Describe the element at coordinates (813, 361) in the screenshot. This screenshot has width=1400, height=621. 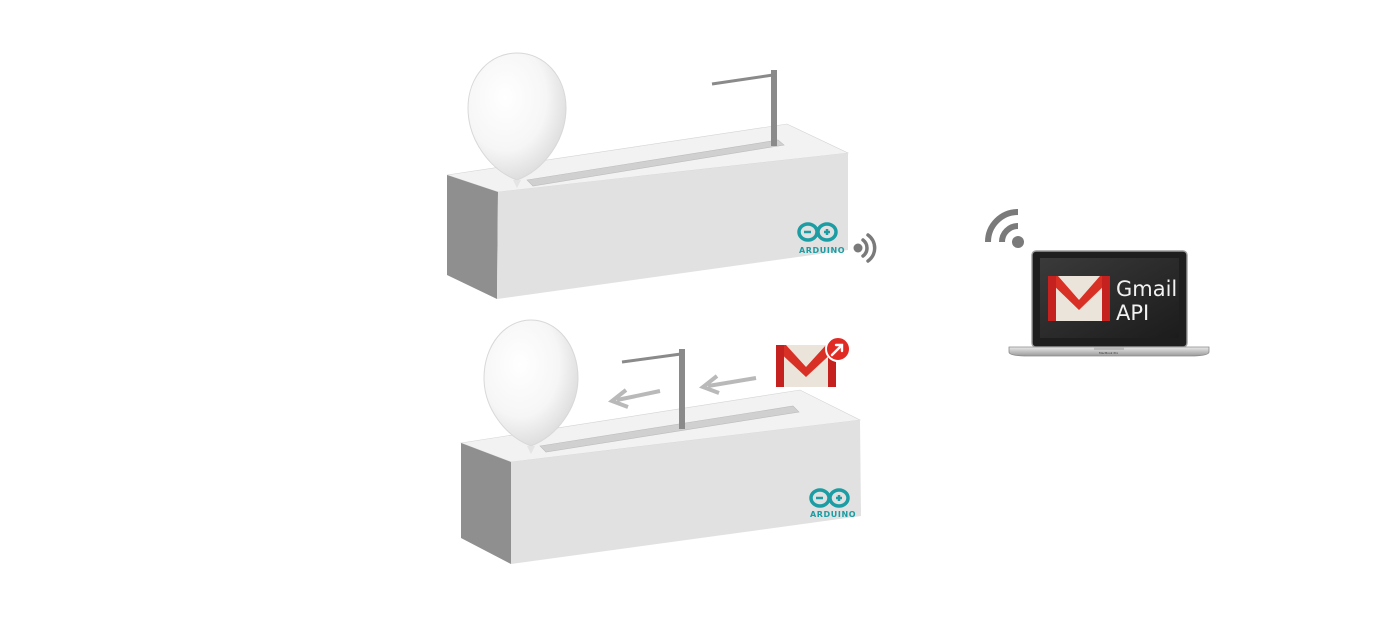
I see `gmail-new-mail-icon` at that location.